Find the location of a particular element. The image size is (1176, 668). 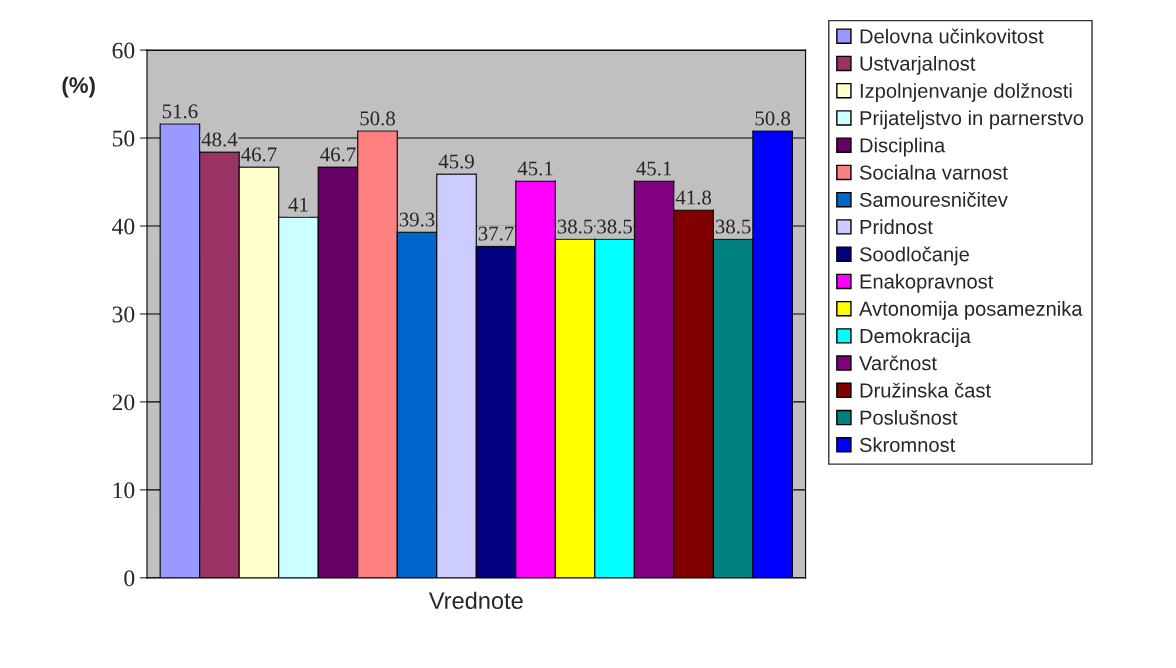

legend-label: Disciplina is located at coordinates (903, 147).